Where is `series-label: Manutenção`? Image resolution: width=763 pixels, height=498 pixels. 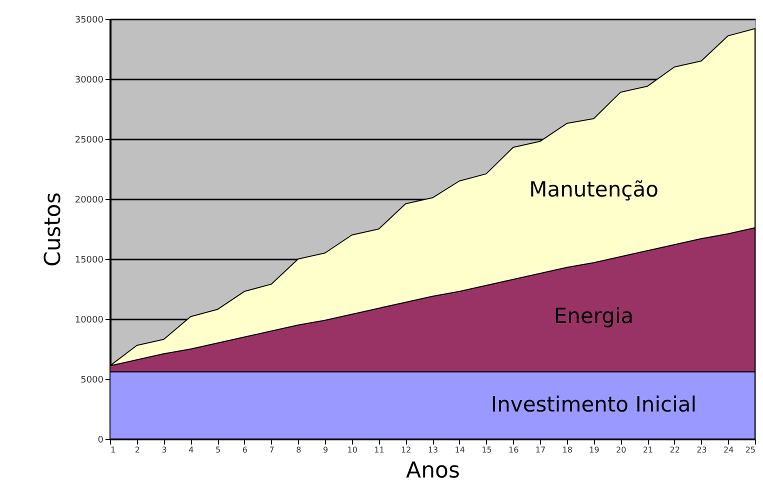 series-label: Manutenção is located at coordinates (593, 190).